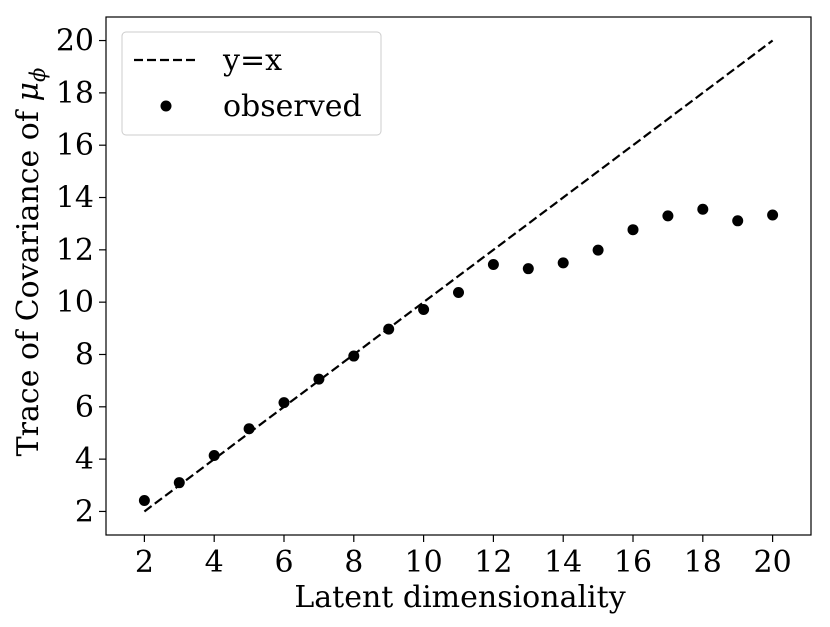  What do you see at coordinates (75, 250) in the screenshot?
I see `y-tick-label: 12` at bounding box center [75, 250].